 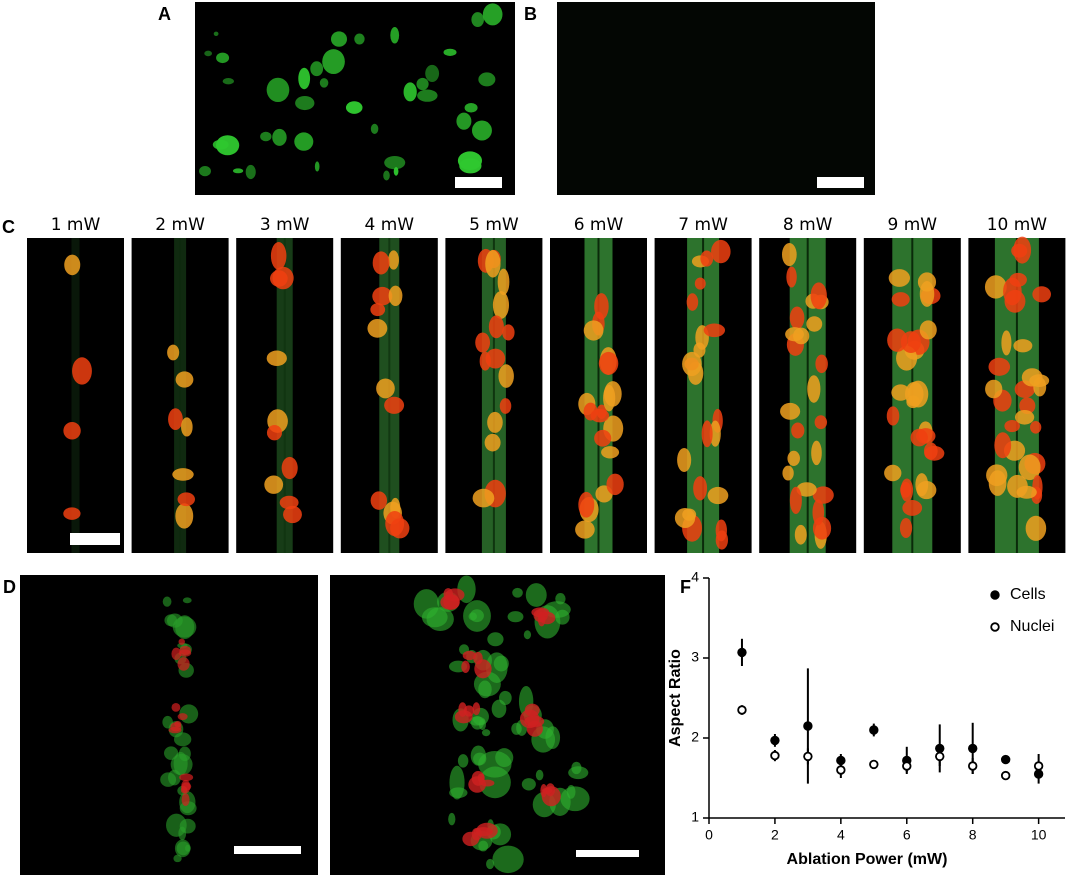 What do you see at coordinates (808, 225) in the screenshot?
I see `power-label: 8 mW` at bounding box center [808, 225].